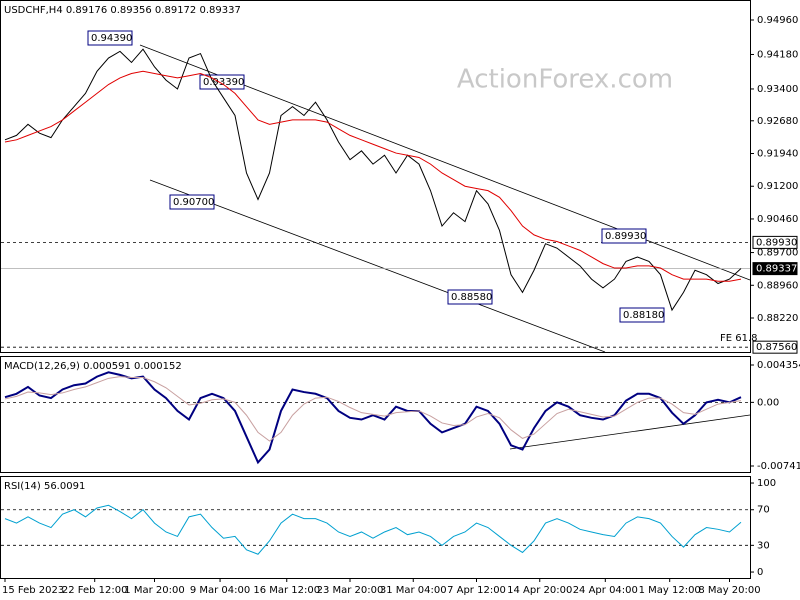 The image size is (800, 600). I want to click on x-tick-label: 1 Mar 20:00, so click(154, 590).